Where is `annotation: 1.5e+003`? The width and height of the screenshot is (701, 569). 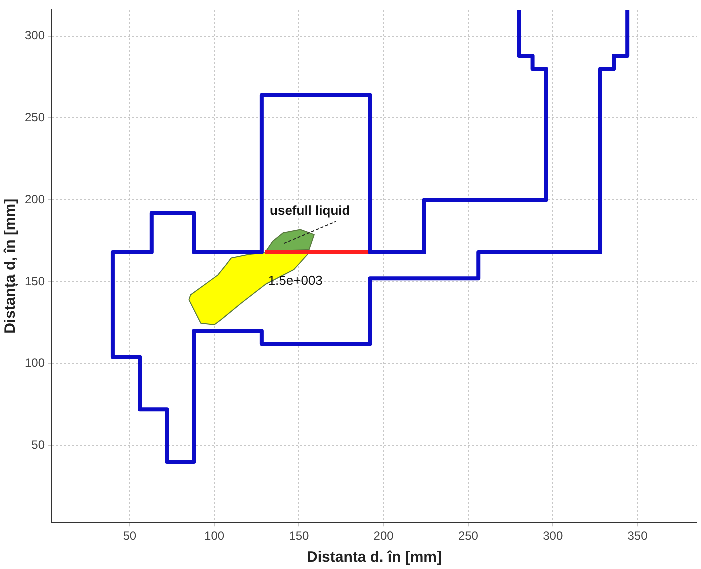 annotation: 1.5e+003 is located at coordinates (295, 280).